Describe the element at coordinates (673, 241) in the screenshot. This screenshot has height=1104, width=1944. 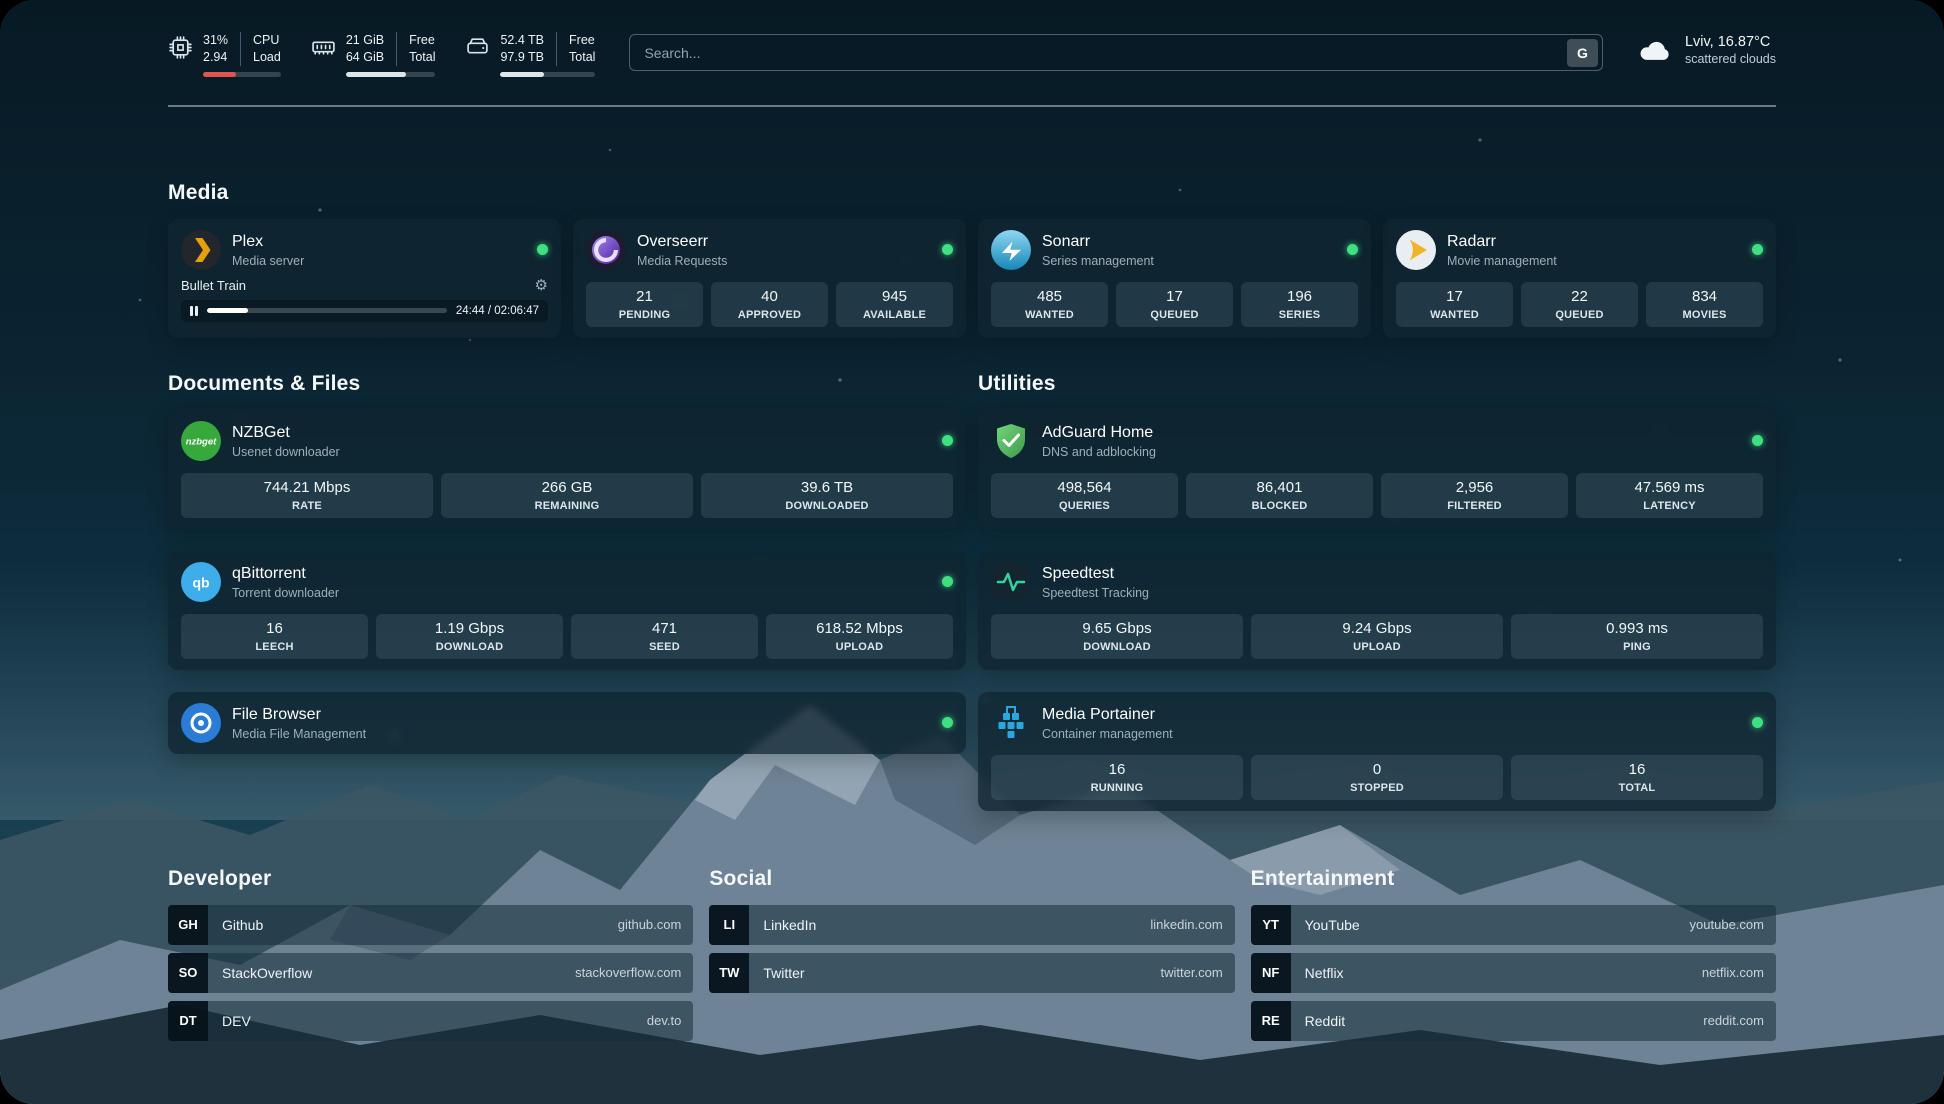
I see `service-name: Overseerr` at that location.